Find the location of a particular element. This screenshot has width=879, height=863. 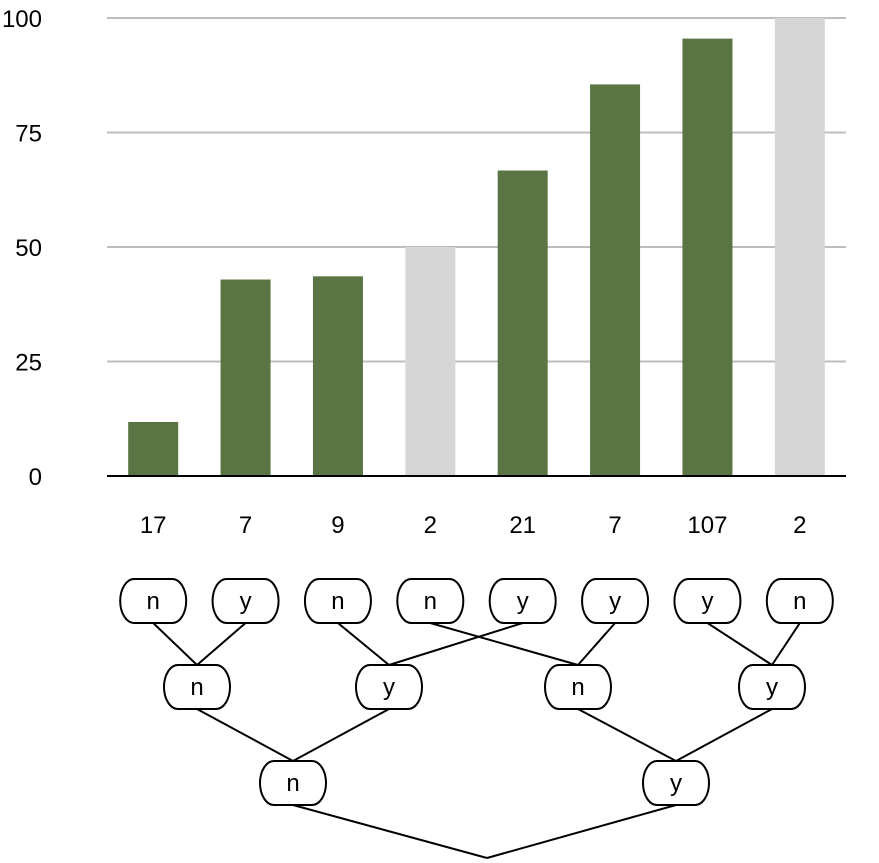

y-tick-label: 25 is located at coordinates (28, 363).